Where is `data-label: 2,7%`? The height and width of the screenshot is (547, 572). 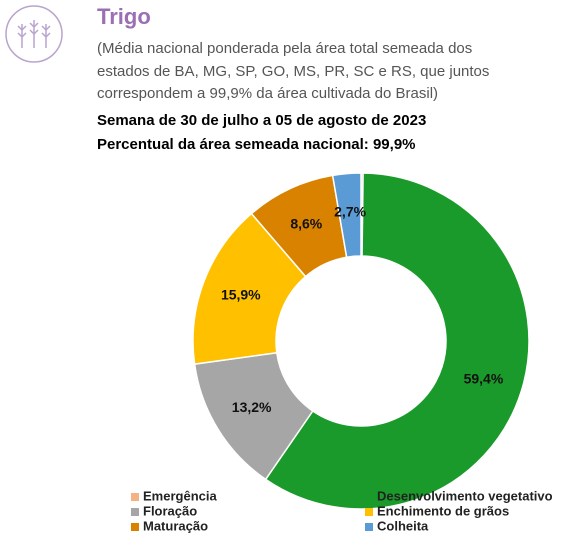 data-label: 2,7% is located at coordinates (350, 212).